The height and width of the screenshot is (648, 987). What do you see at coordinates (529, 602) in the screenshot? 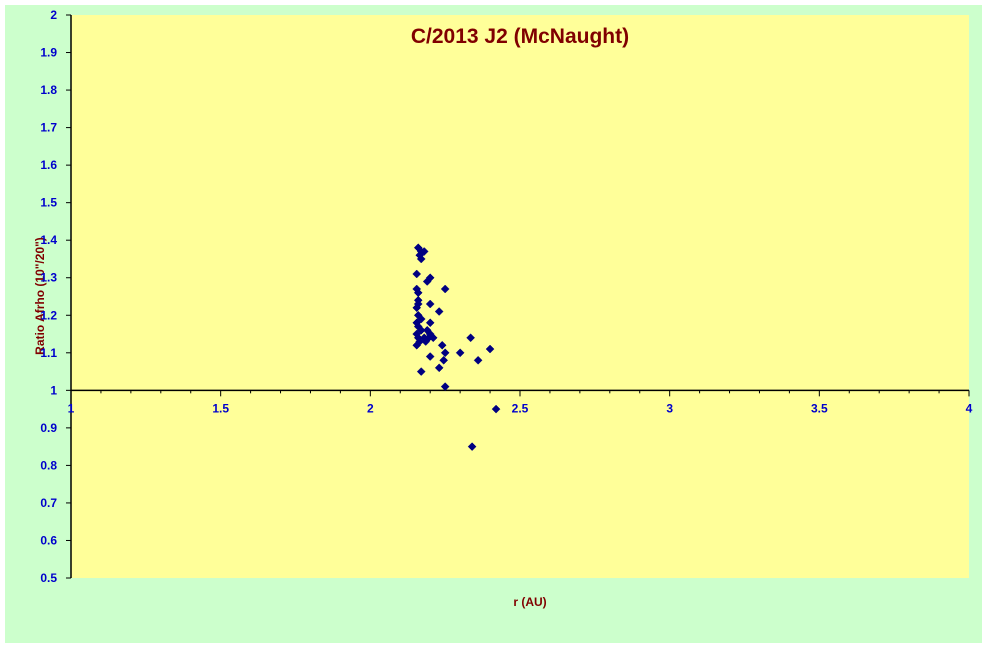
I see `x-axis-title: r (AU)` at bounding box center [529, 602].